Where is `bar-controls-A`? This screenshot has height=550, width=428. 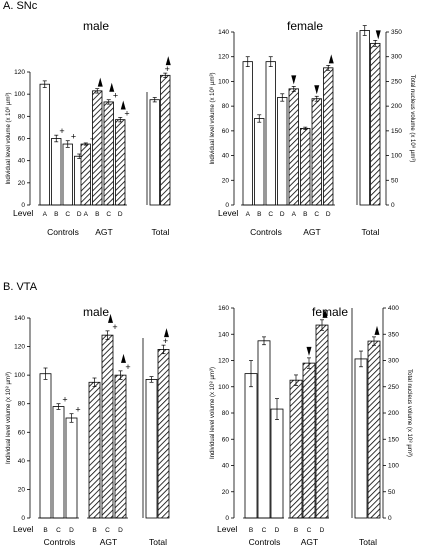
bar-controls-A is located at coordinates (44, 144).